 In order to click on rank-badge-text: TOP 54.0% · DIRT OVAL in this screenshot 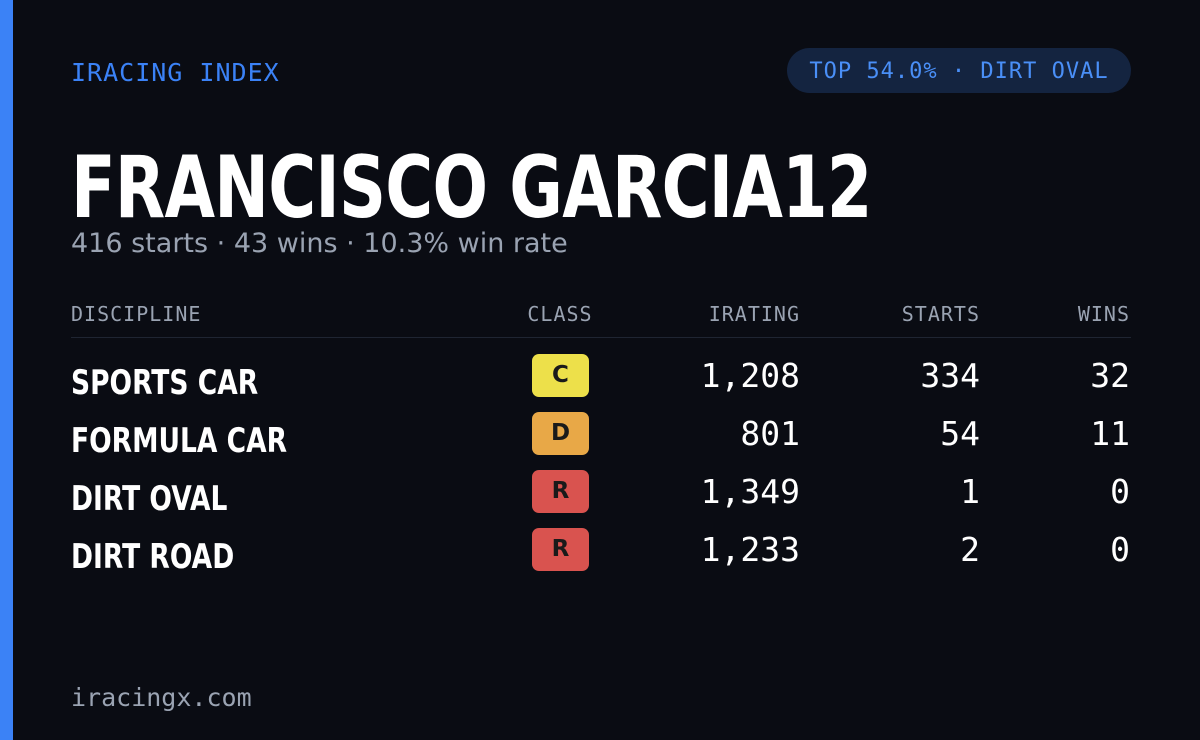, I will do `click(959, 71)`.